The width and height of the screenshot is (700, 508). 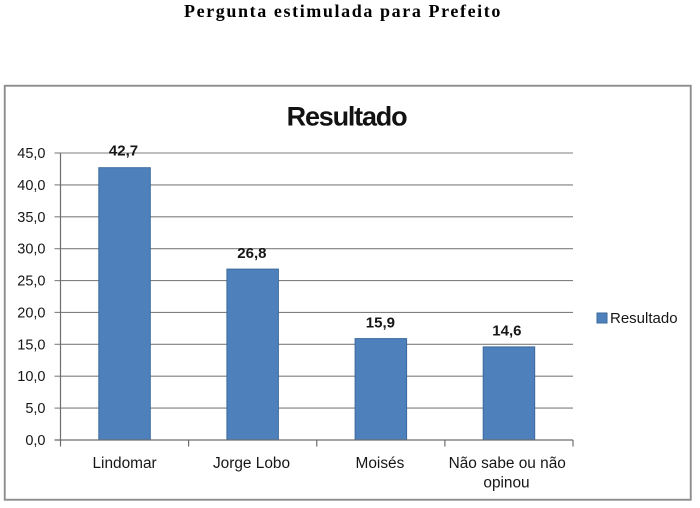 I want to click on svg-text: 35,0, so click(x=31, y=218).